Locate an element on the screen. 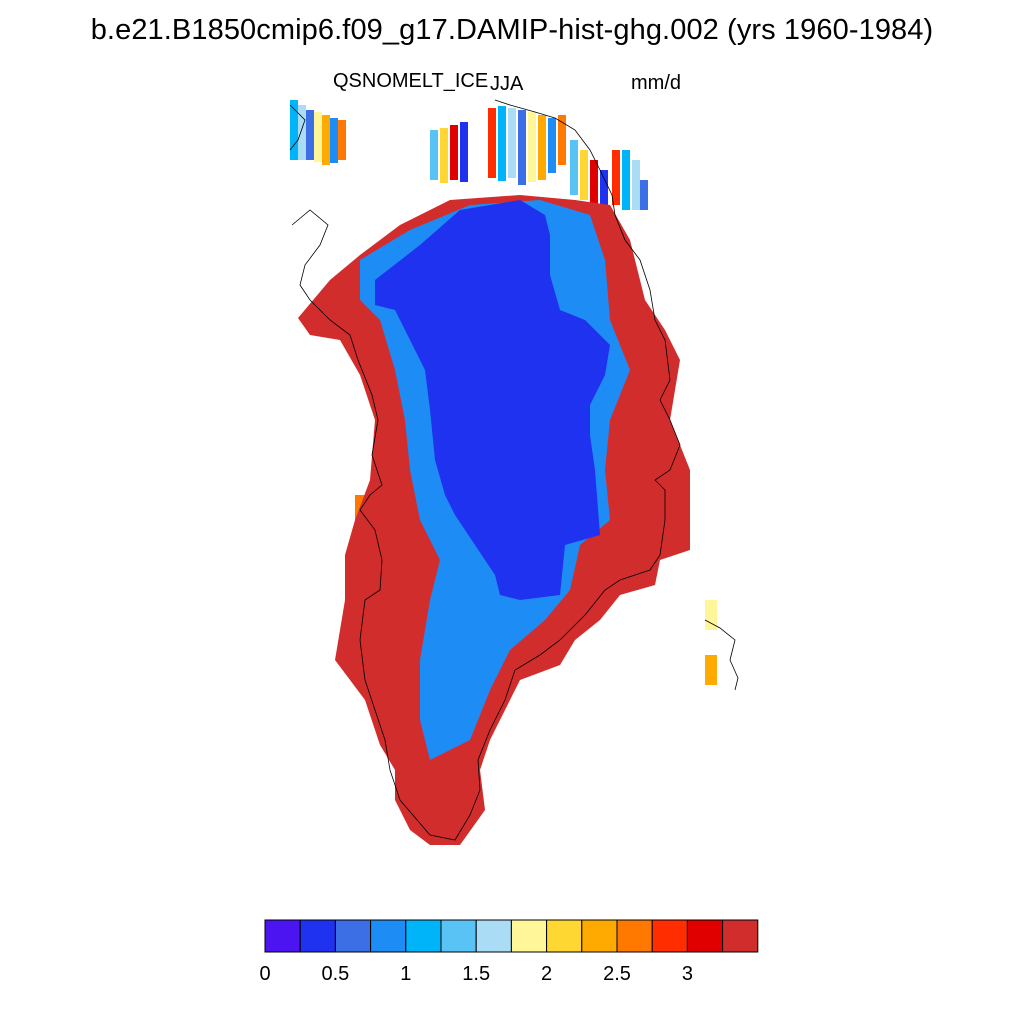 Image resolution: width=1024 pixels, height=1024 pixels. colorbar-tick-label: 2 is located at coordinates (546, 974).